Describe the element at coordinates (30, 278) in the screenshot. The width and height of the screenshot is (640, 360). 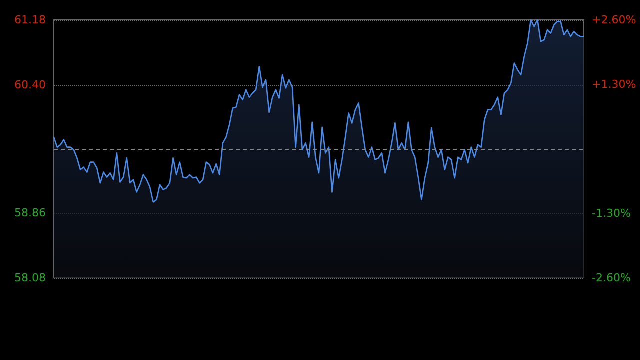
I see `y-tick-label: 58.08` at that location.